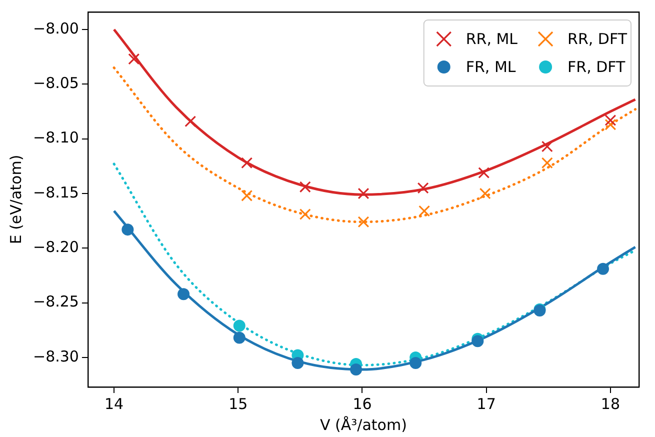 The height and width of the screenshot is (437, 655). Describe the element at coordinates (56, 137) in the screenshot. I see `y-tick-label: −8.10` at that location.